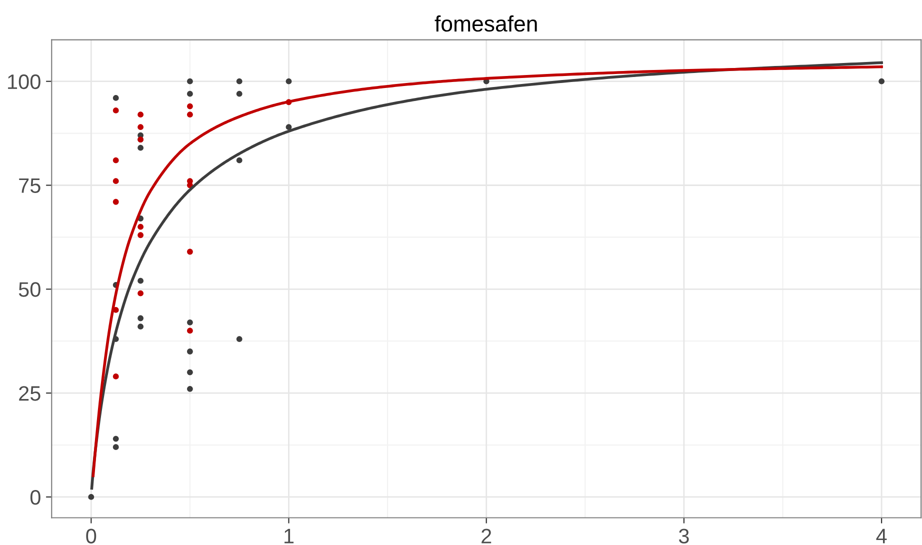 This screenshot has width=922, height=545. What do you see at coordinates (29, 393) in the screenshot?
I see `y-tick-label: 25` at bounding box center [29, 393].